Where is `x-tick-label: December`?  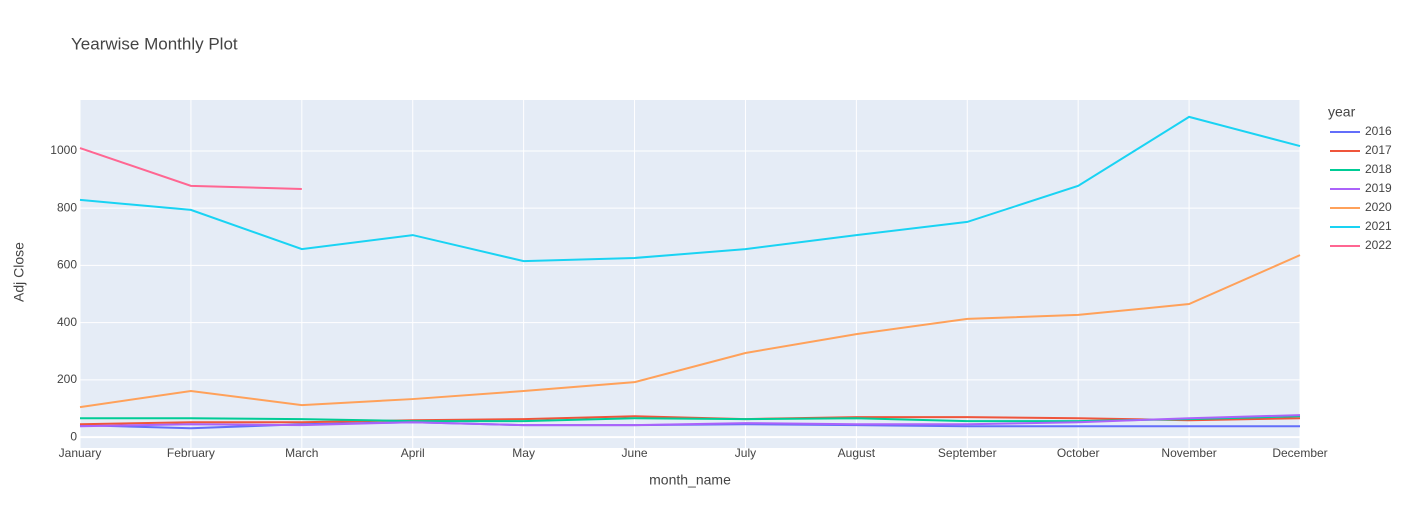
x-tick-label: December is located at coordinates (1299, 453).